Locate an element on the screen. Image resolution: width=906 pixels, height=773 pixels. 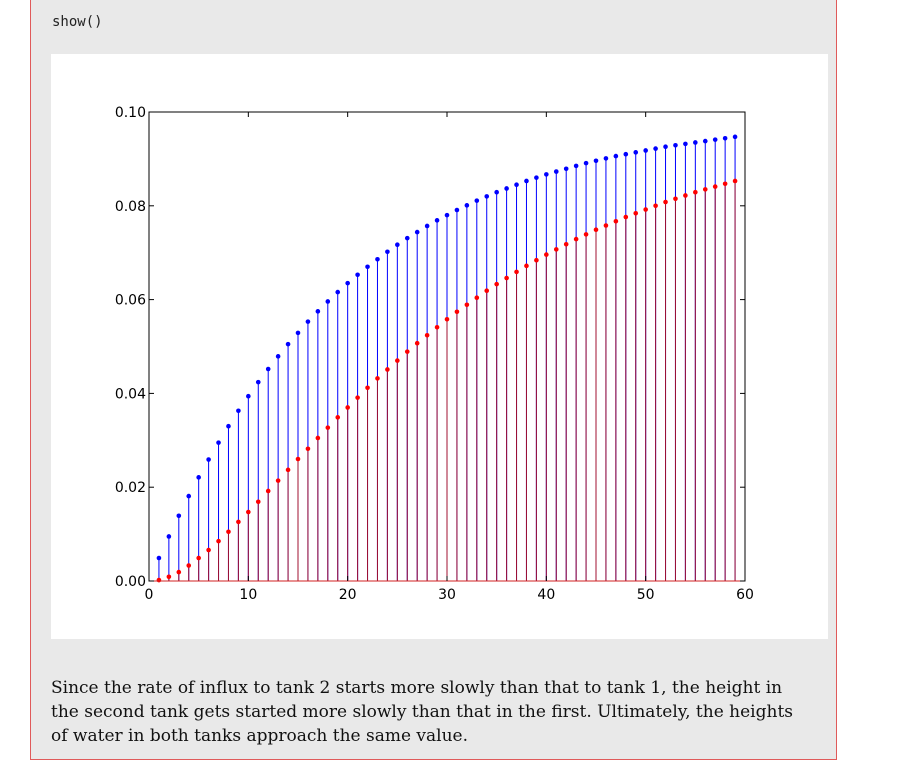
x-tick-label: 30 is located at coordinates (447, 595).